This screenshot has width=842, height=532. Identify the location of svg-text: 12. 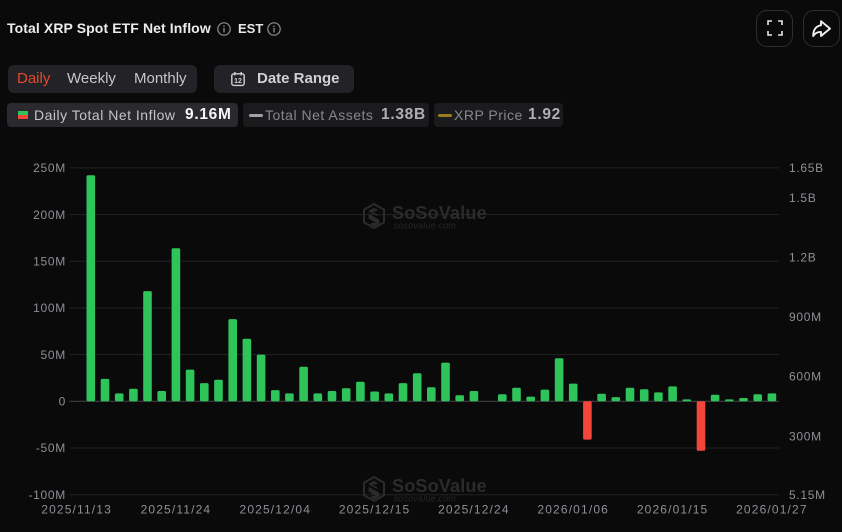
(238, 81).